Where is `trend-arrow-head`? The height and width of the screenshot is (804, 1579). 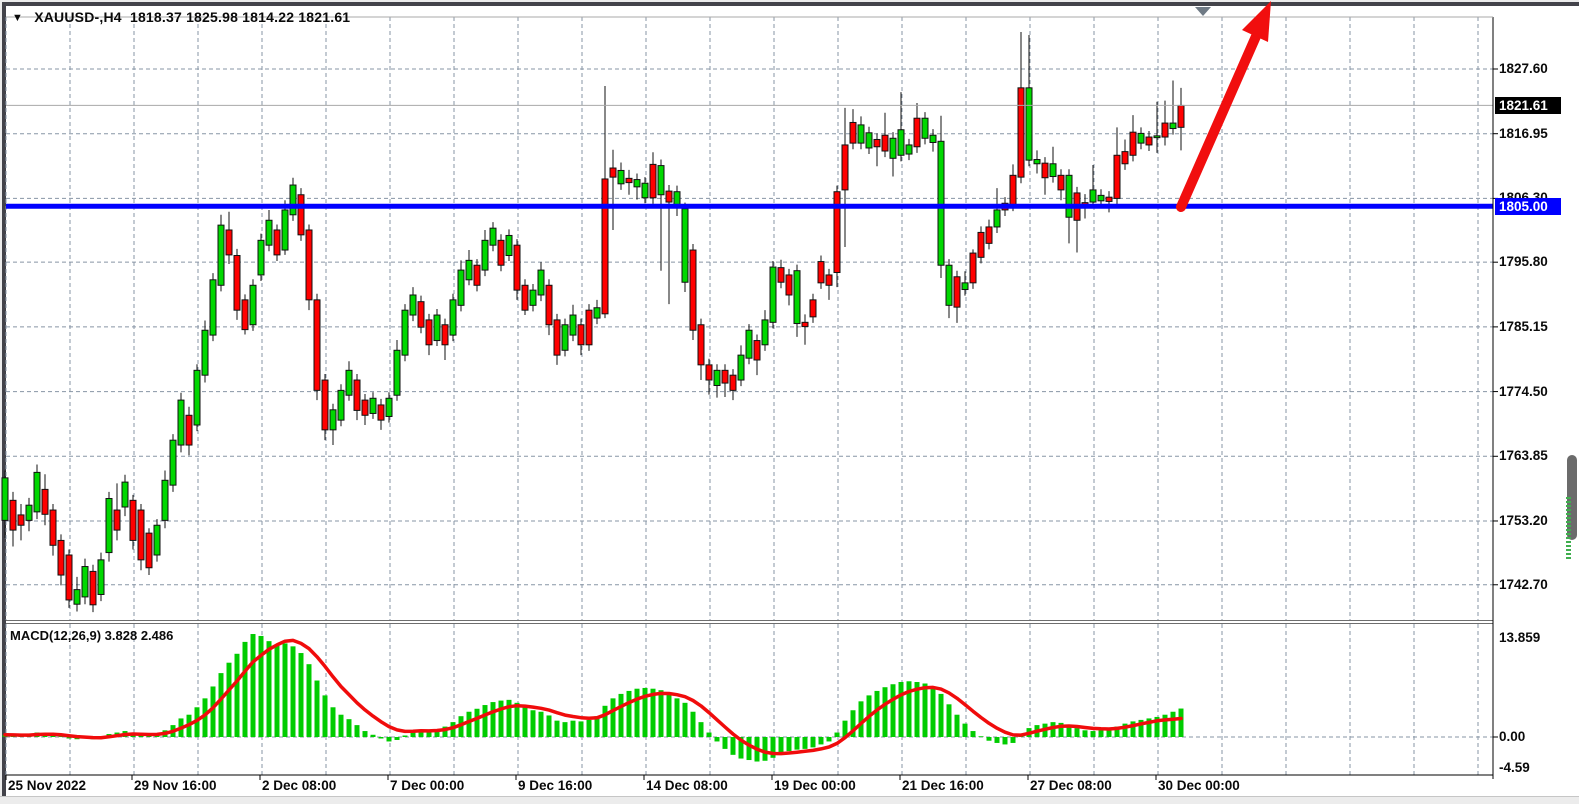
trend-arrow-head is located at coordinates (1256, 21).